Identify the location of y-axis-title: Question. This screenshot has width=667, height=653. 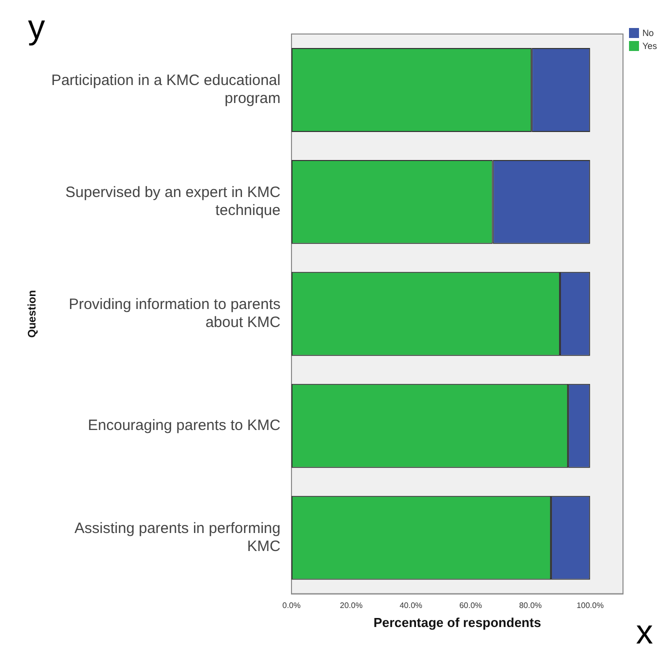
(32, 314).